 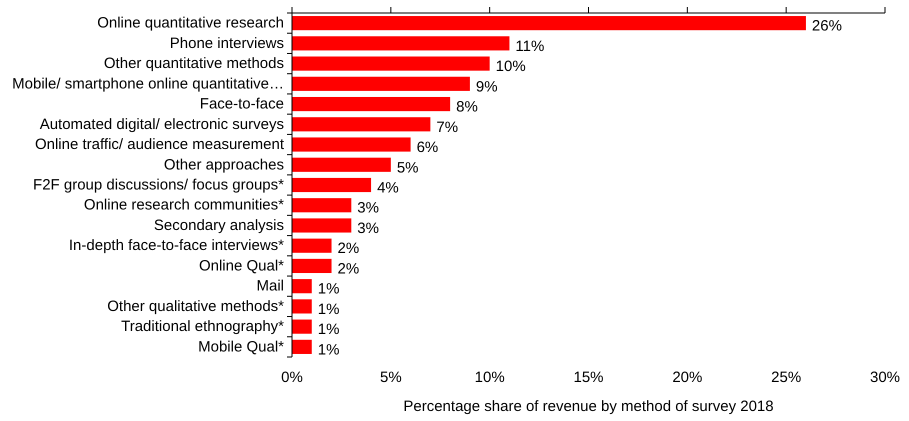 I want to click on y-tick-label: Online research communities*, so click(x=184, y=205).